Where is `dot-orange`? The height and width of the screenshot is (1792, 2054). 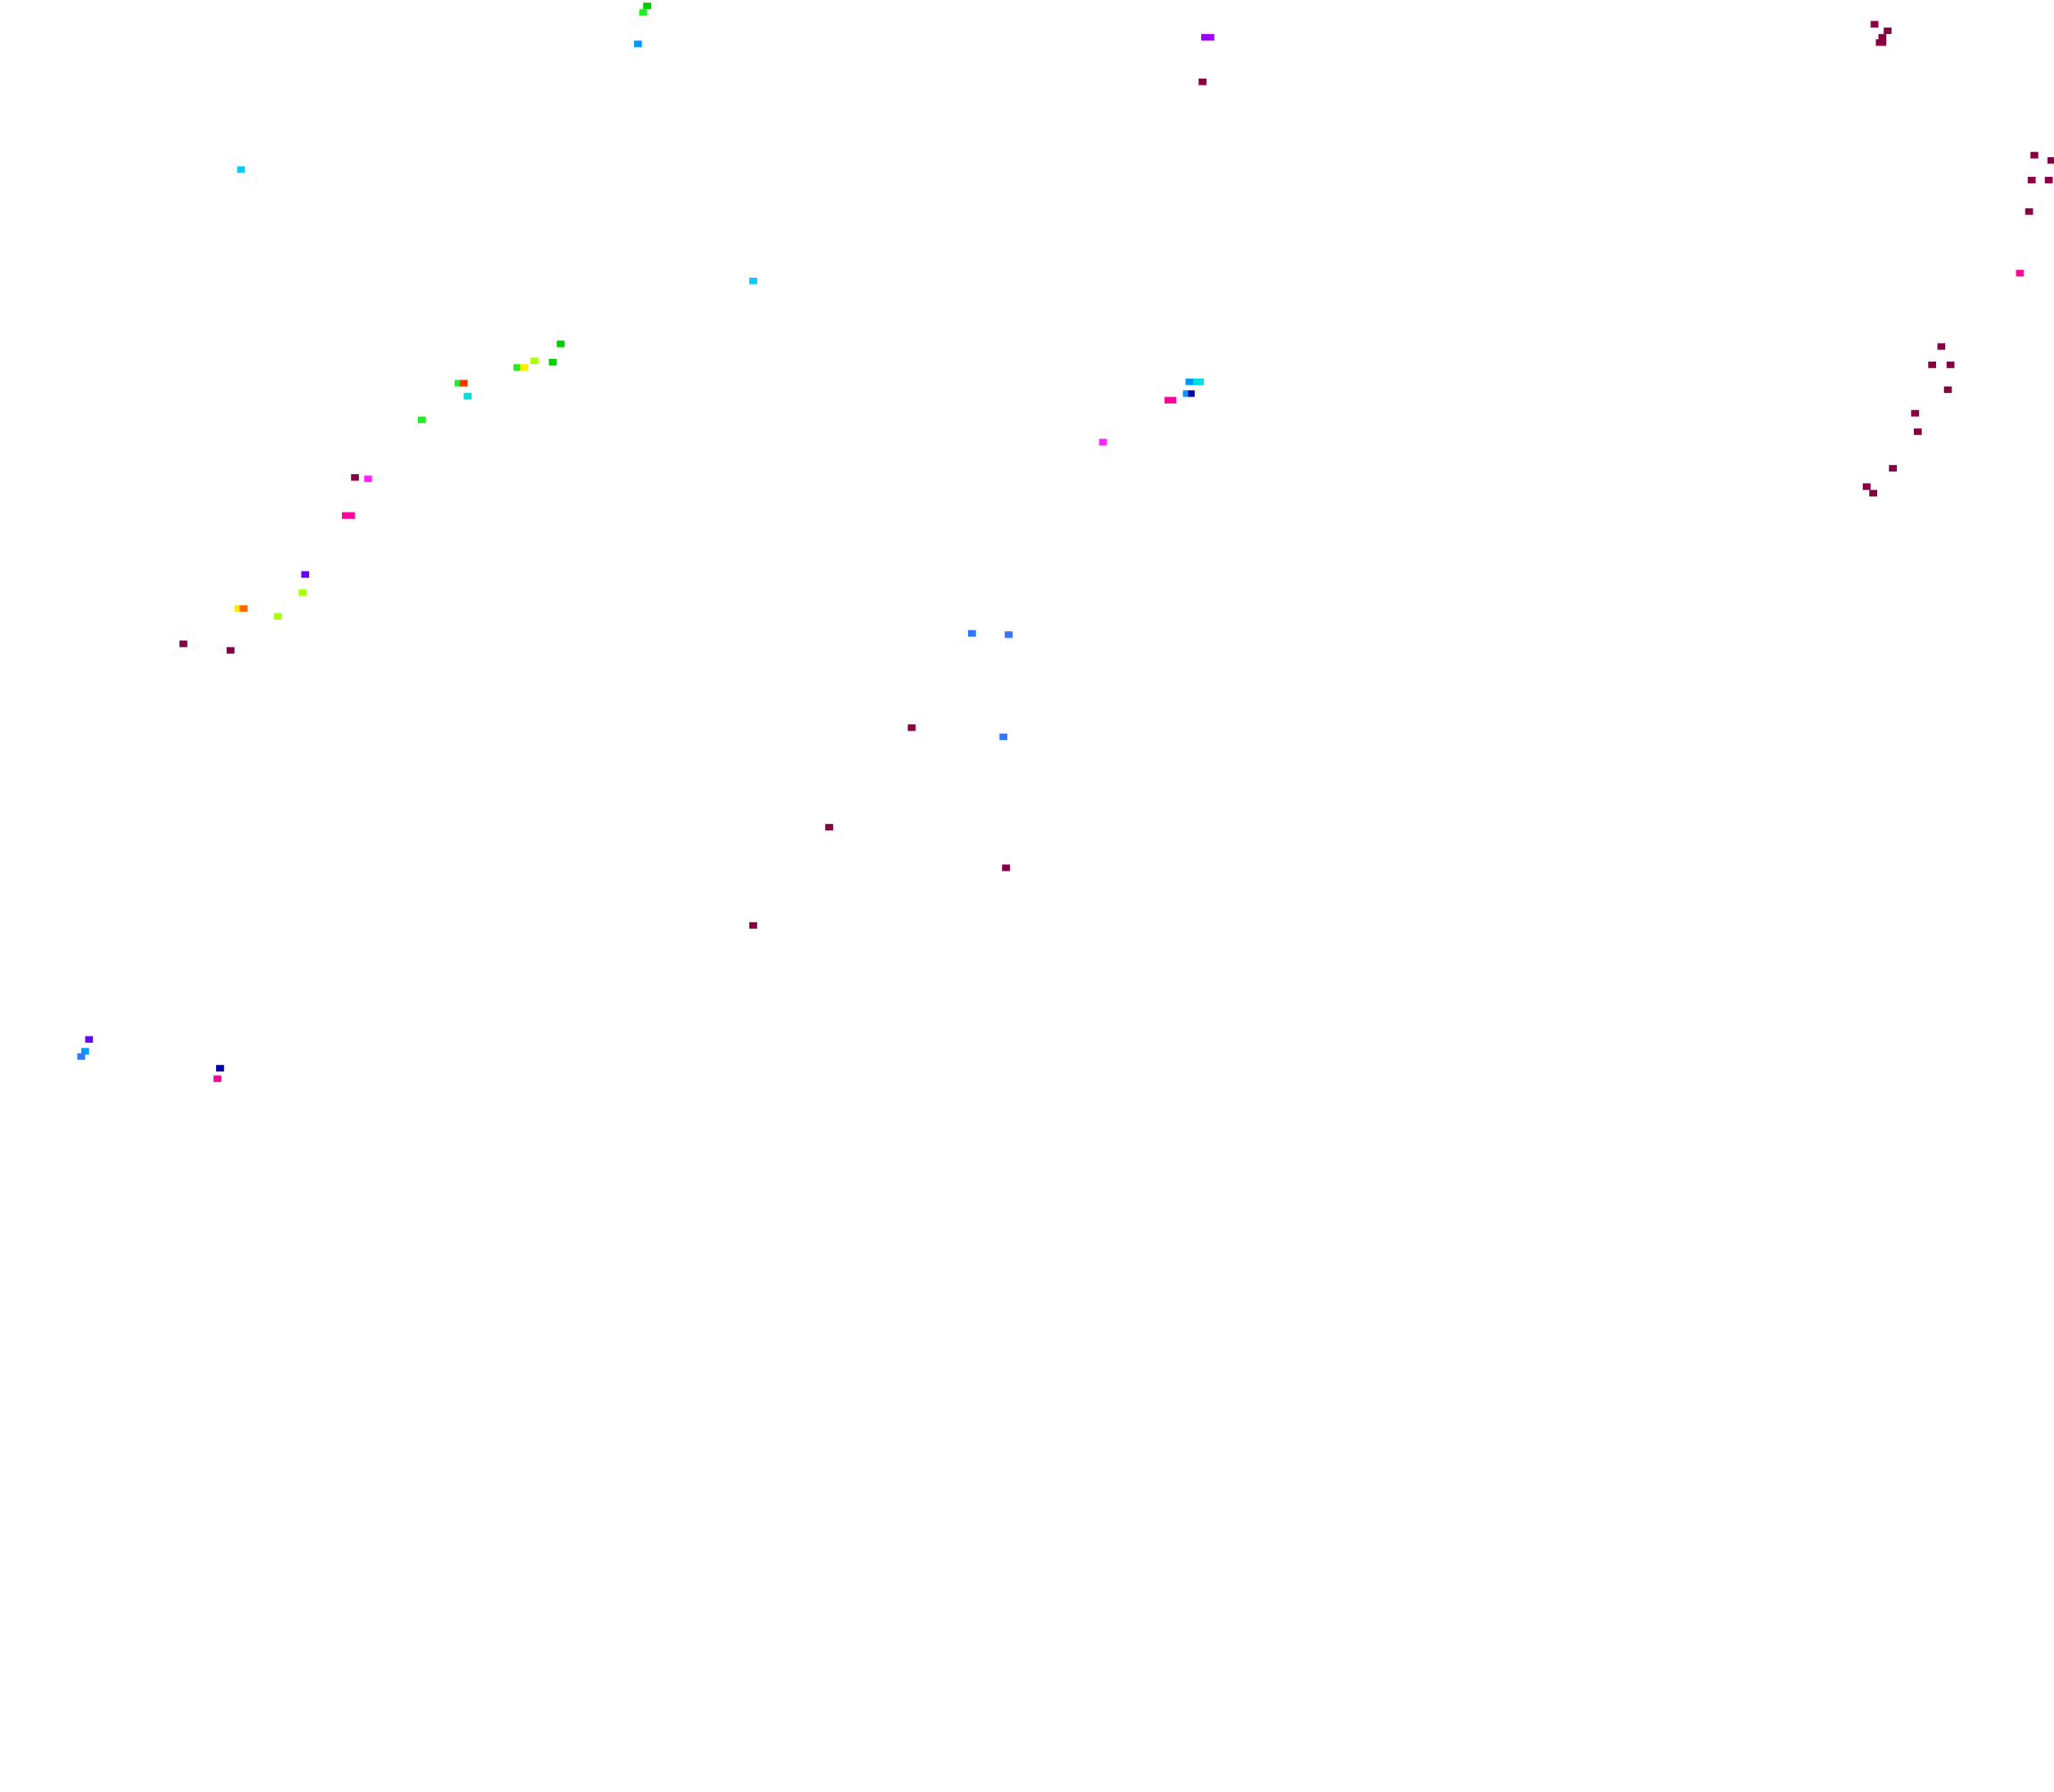
dot-orange is located at coordinates (244, 609).